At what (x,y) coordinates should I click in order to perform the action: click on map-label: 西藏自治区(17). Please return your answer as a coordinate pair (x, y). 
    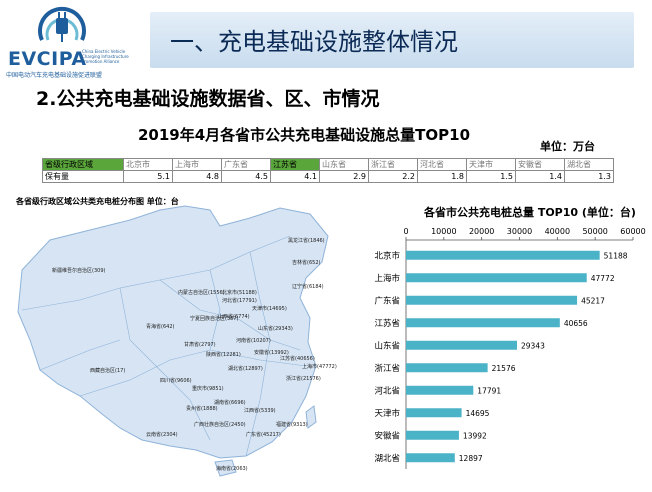
    Looking at the image, I should click on (107, 370).